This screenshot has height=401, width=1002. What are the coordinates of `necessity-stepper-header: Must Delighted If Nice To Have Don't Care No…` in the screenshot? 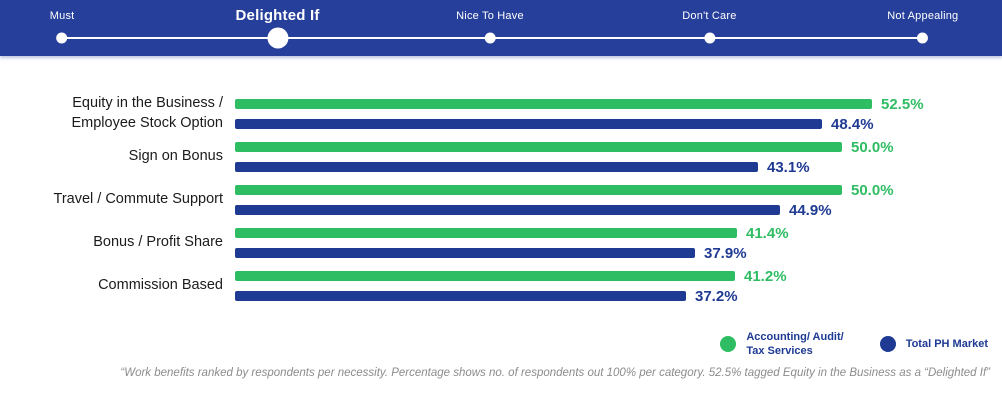 It's located at (501, 28).